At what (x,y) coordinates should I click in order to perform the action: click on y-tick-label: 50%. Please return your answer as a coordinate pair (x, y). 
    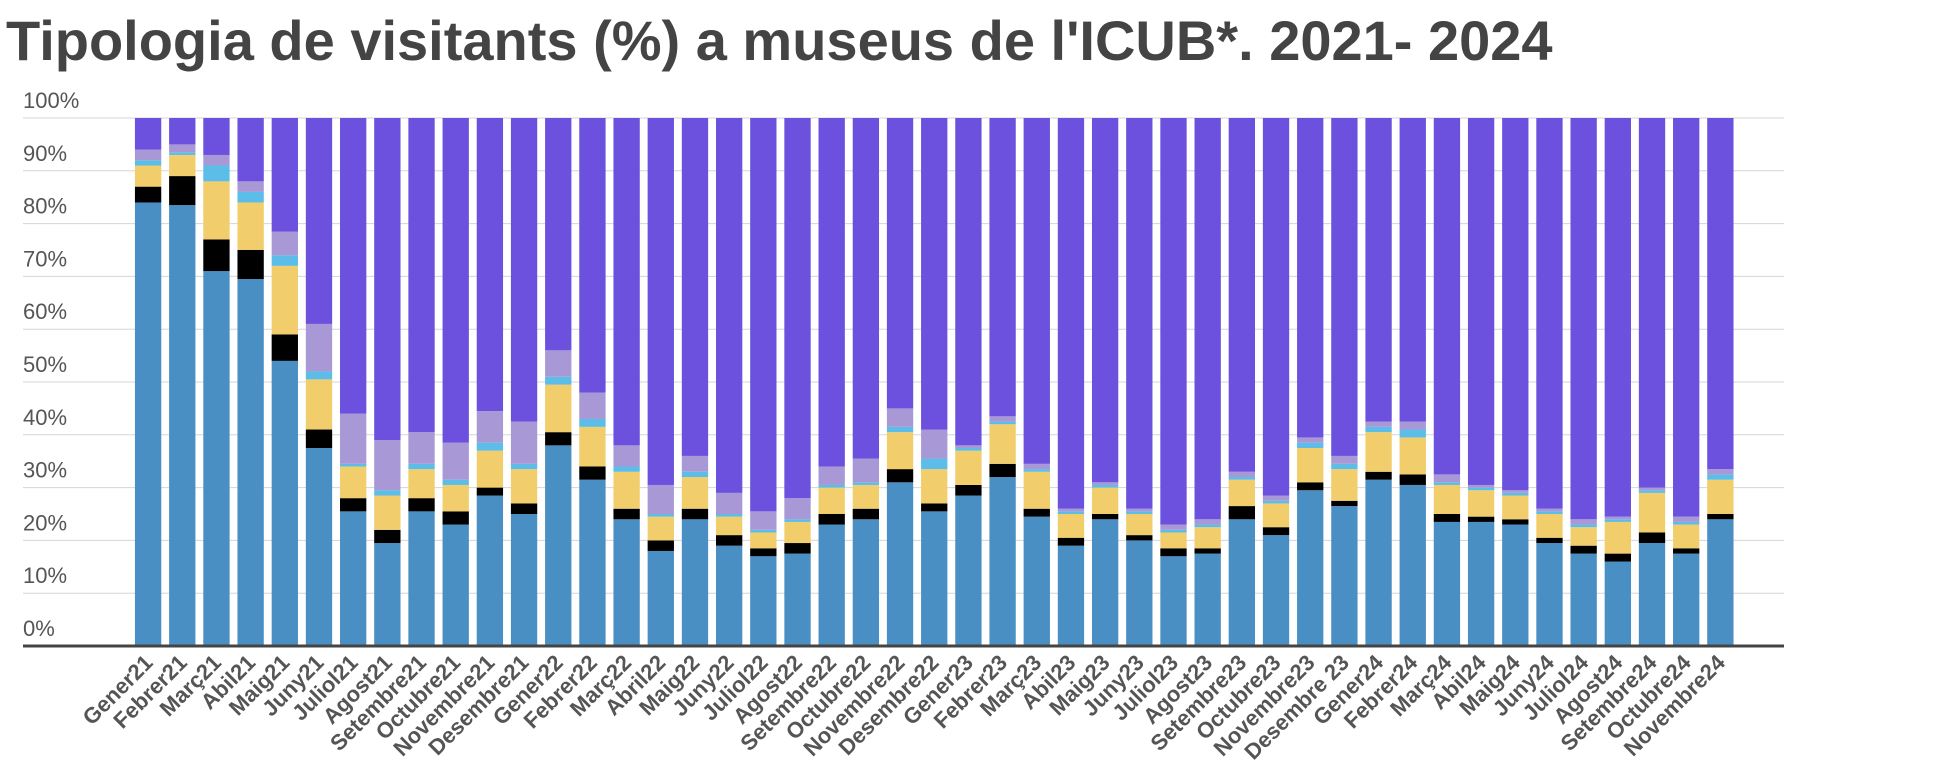
    Looking at the image, I should click on (45, 364).